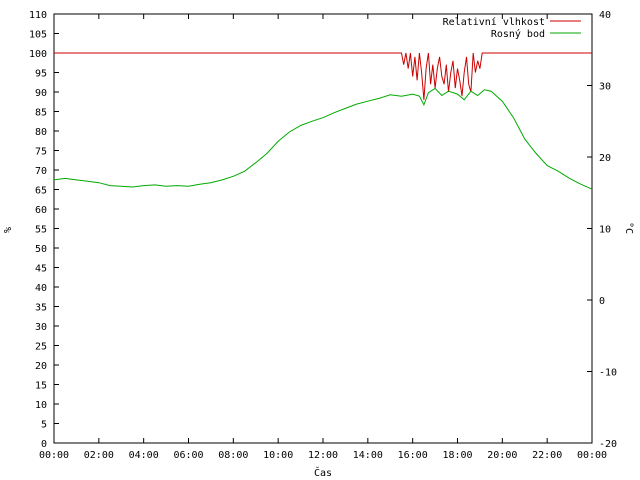  Describe the element at coordinates (41, 113) in the screenshot. I see `left-tick-label: 85` at that location.